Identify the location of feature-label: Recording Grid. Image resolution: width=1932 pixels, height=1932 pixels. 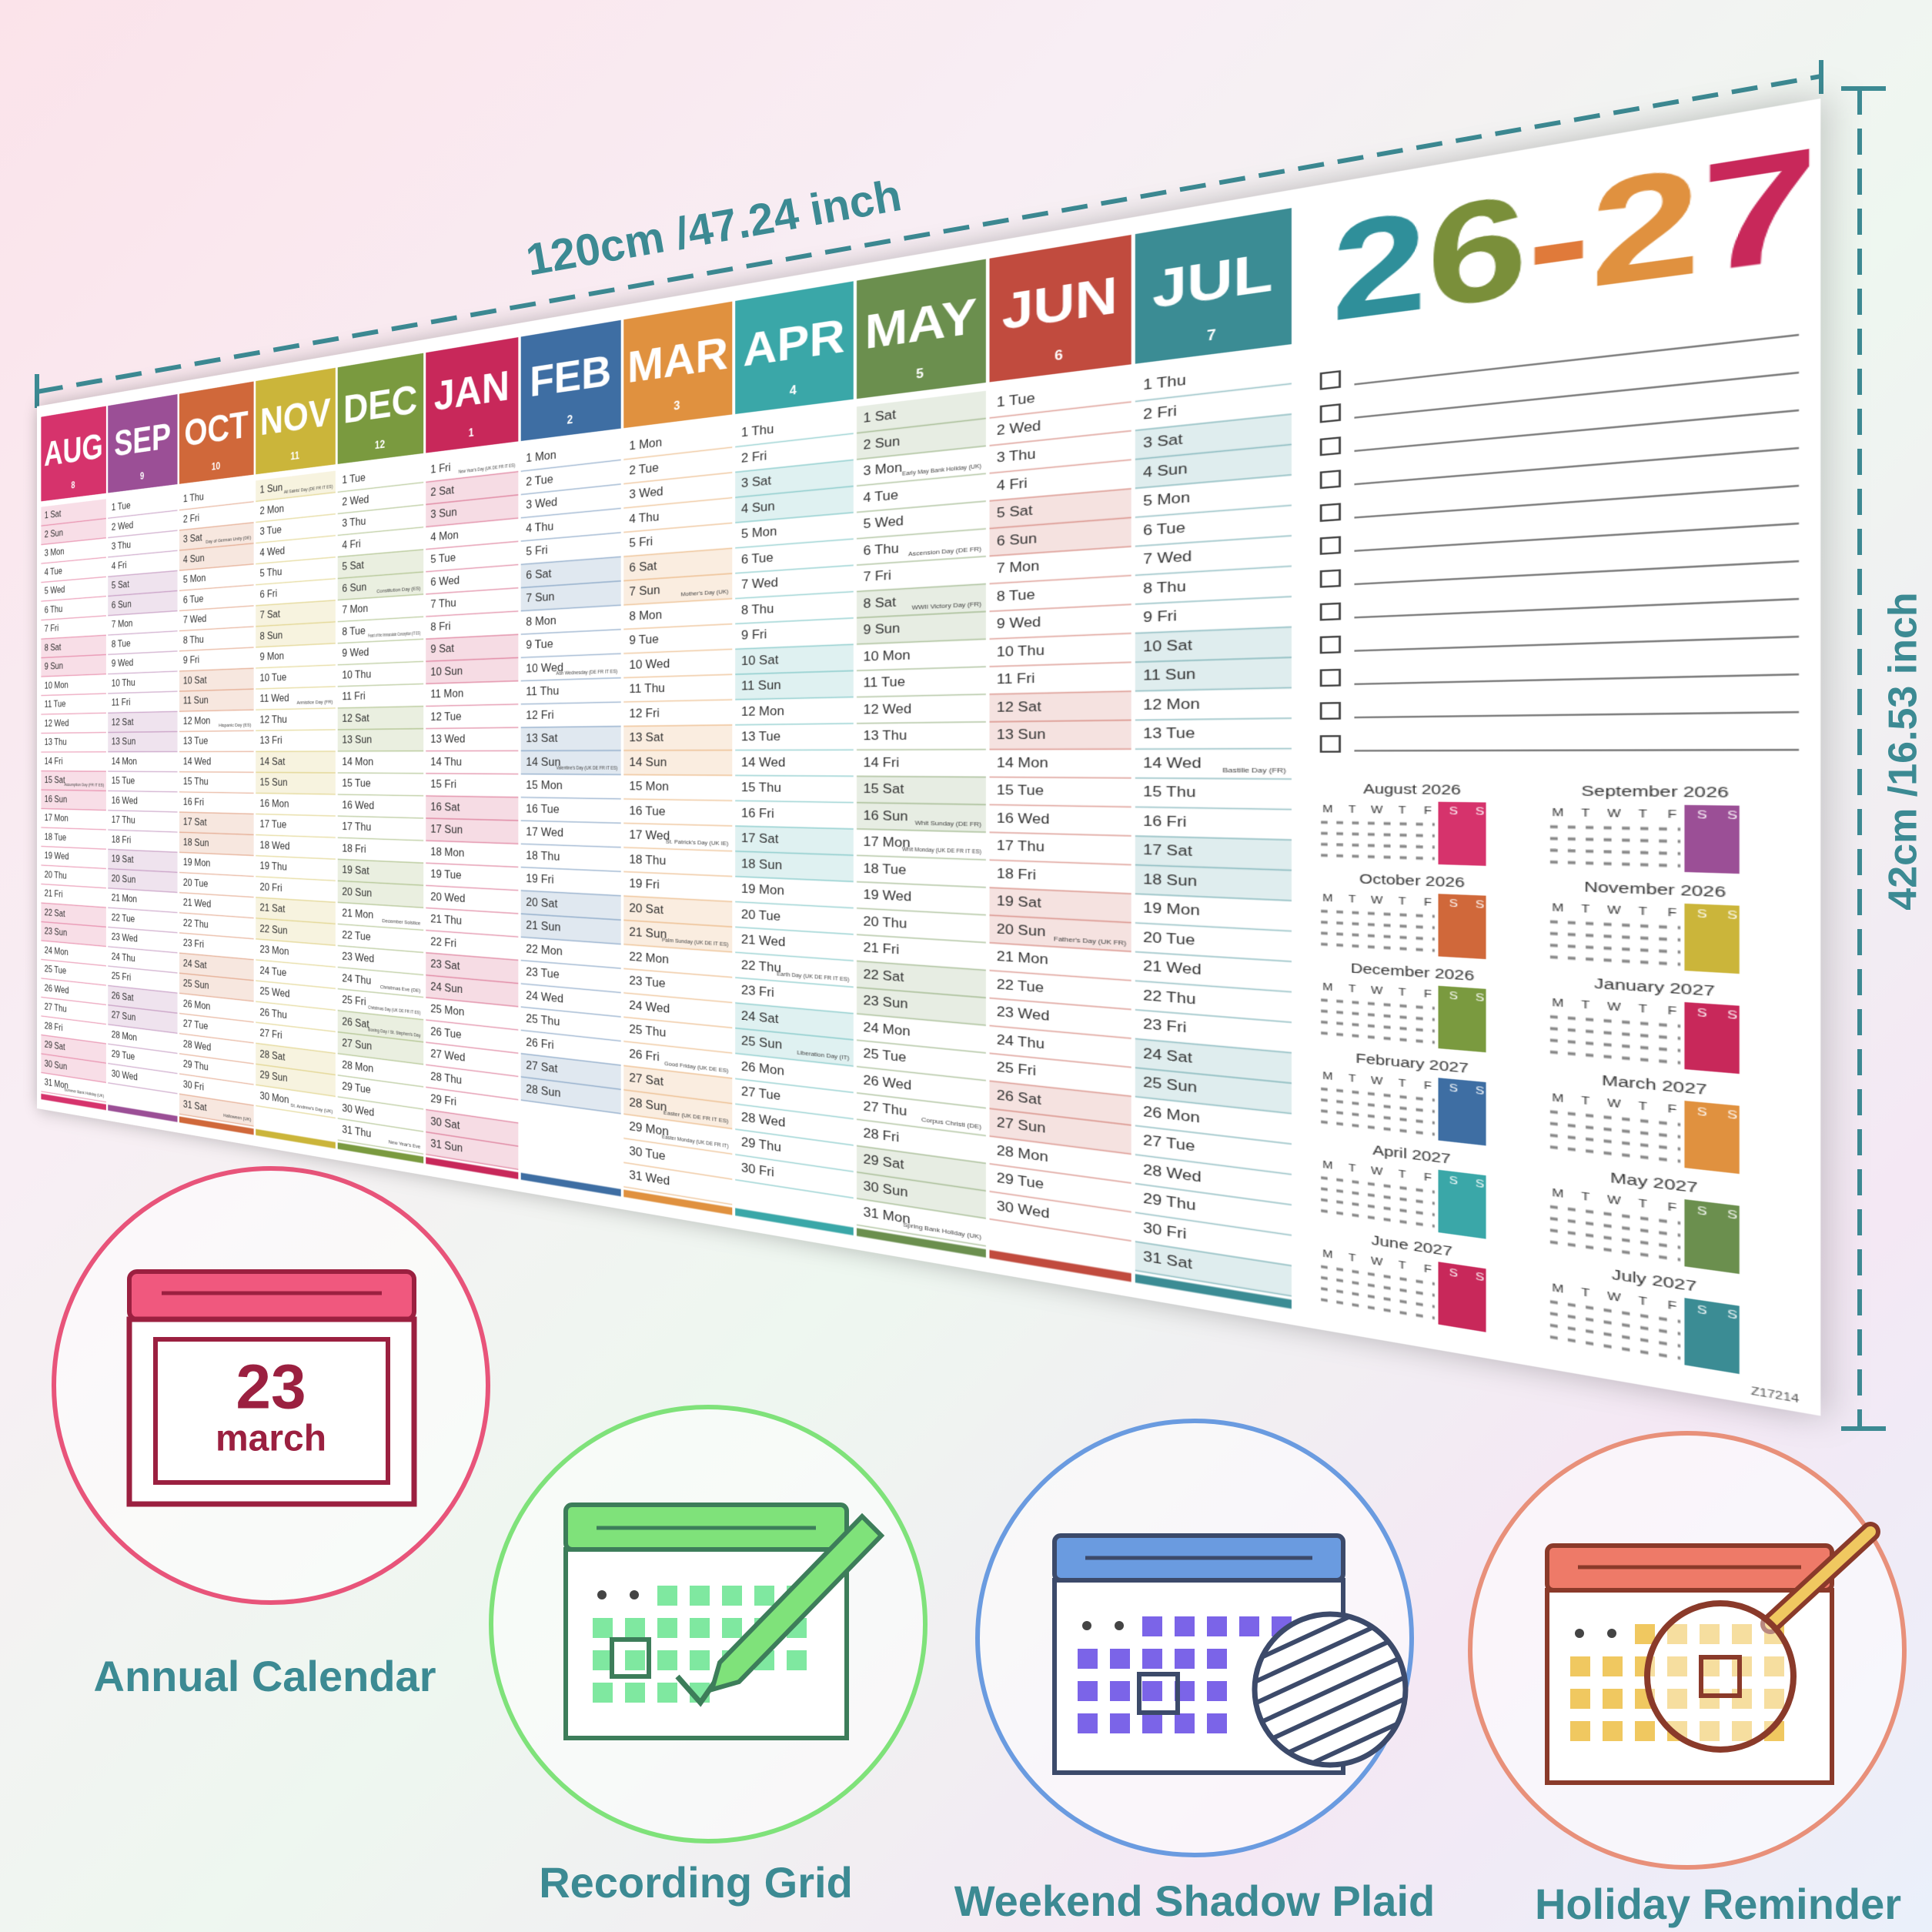
(696, 1882).